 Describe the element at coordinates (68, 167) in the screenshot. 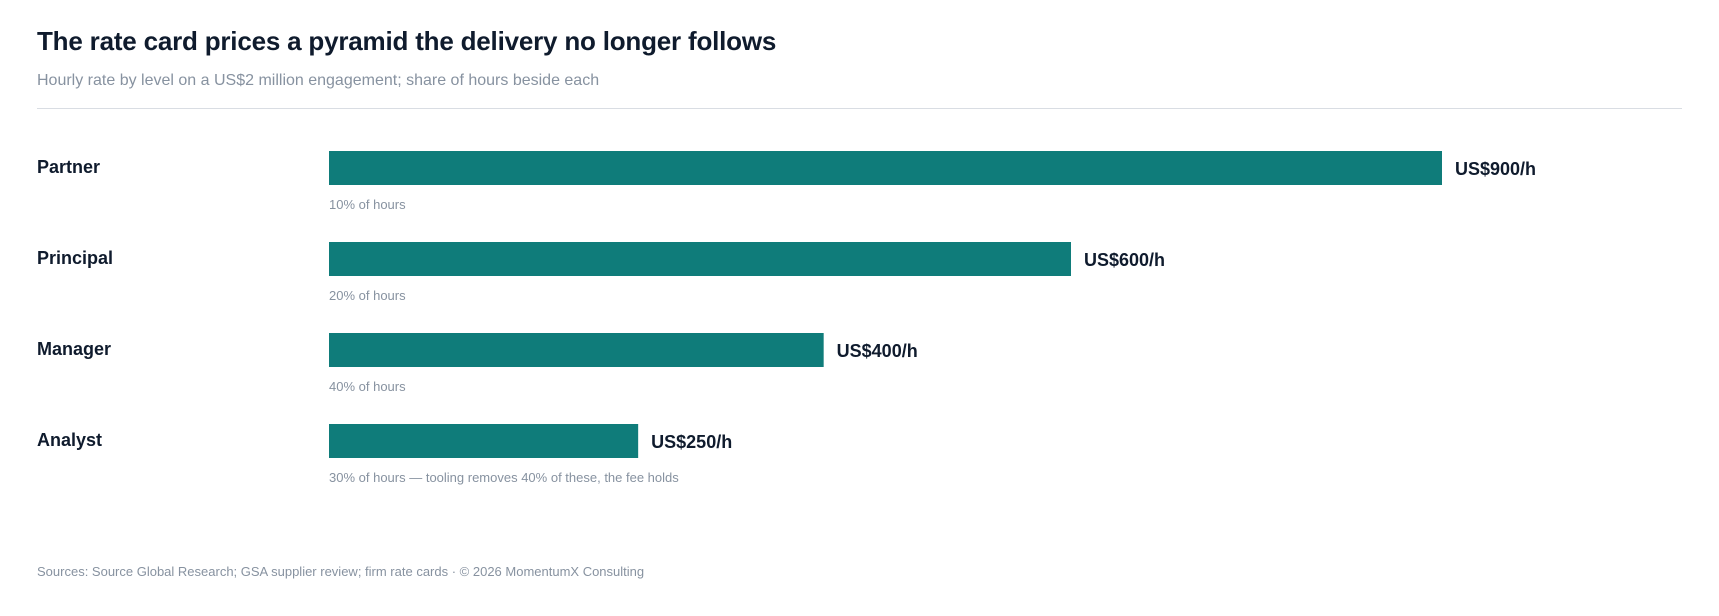

I see `category-label-partner: Partner` at that location.